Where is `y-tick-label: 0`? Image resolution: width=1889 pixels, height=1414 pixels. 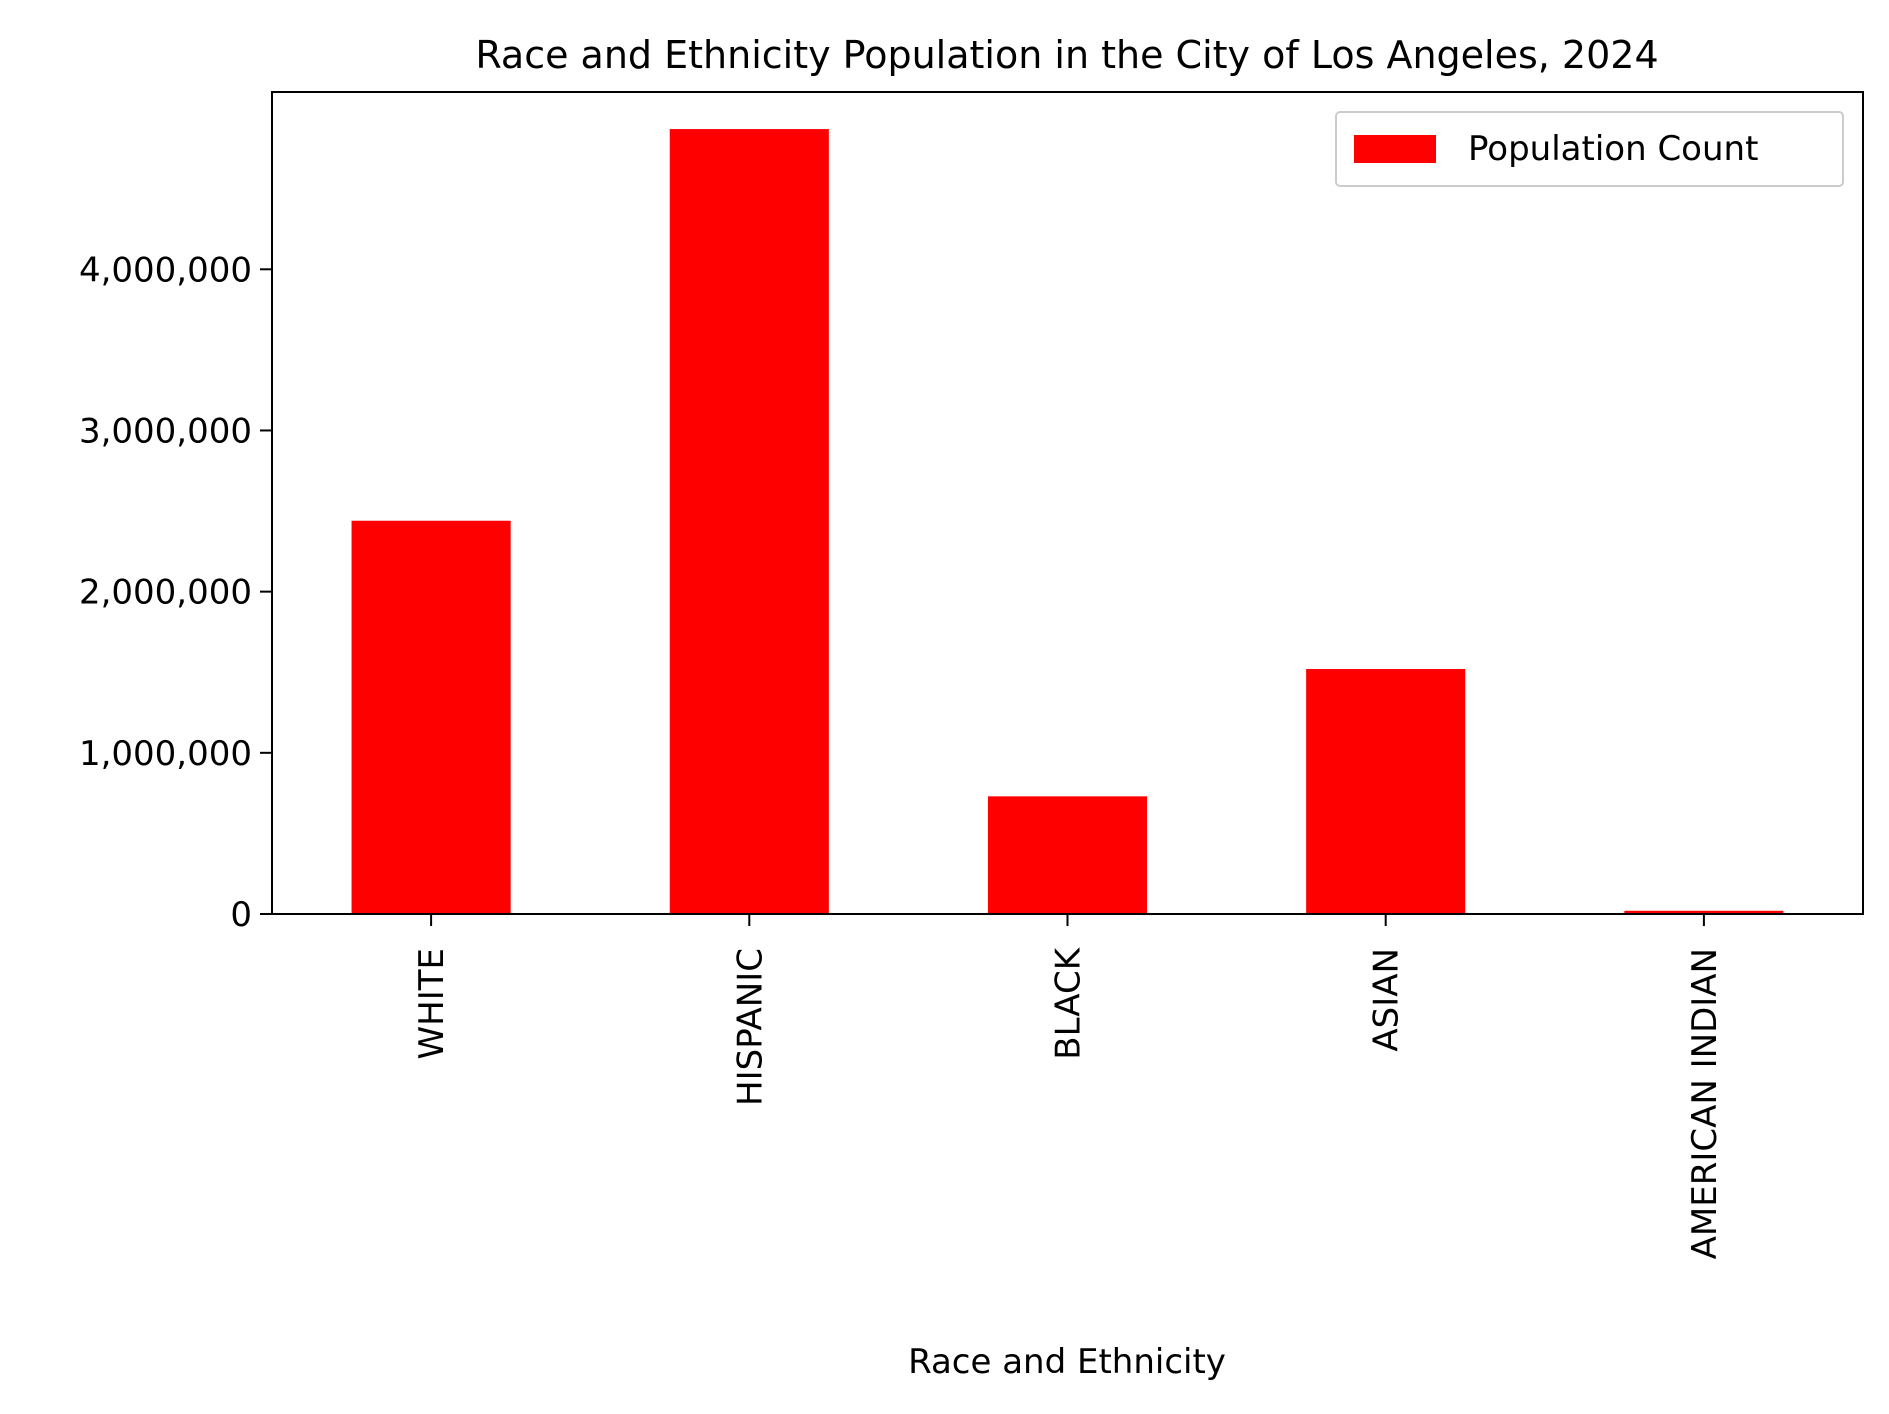 y-tick-label: 0 is located at coordinates (241, 915).